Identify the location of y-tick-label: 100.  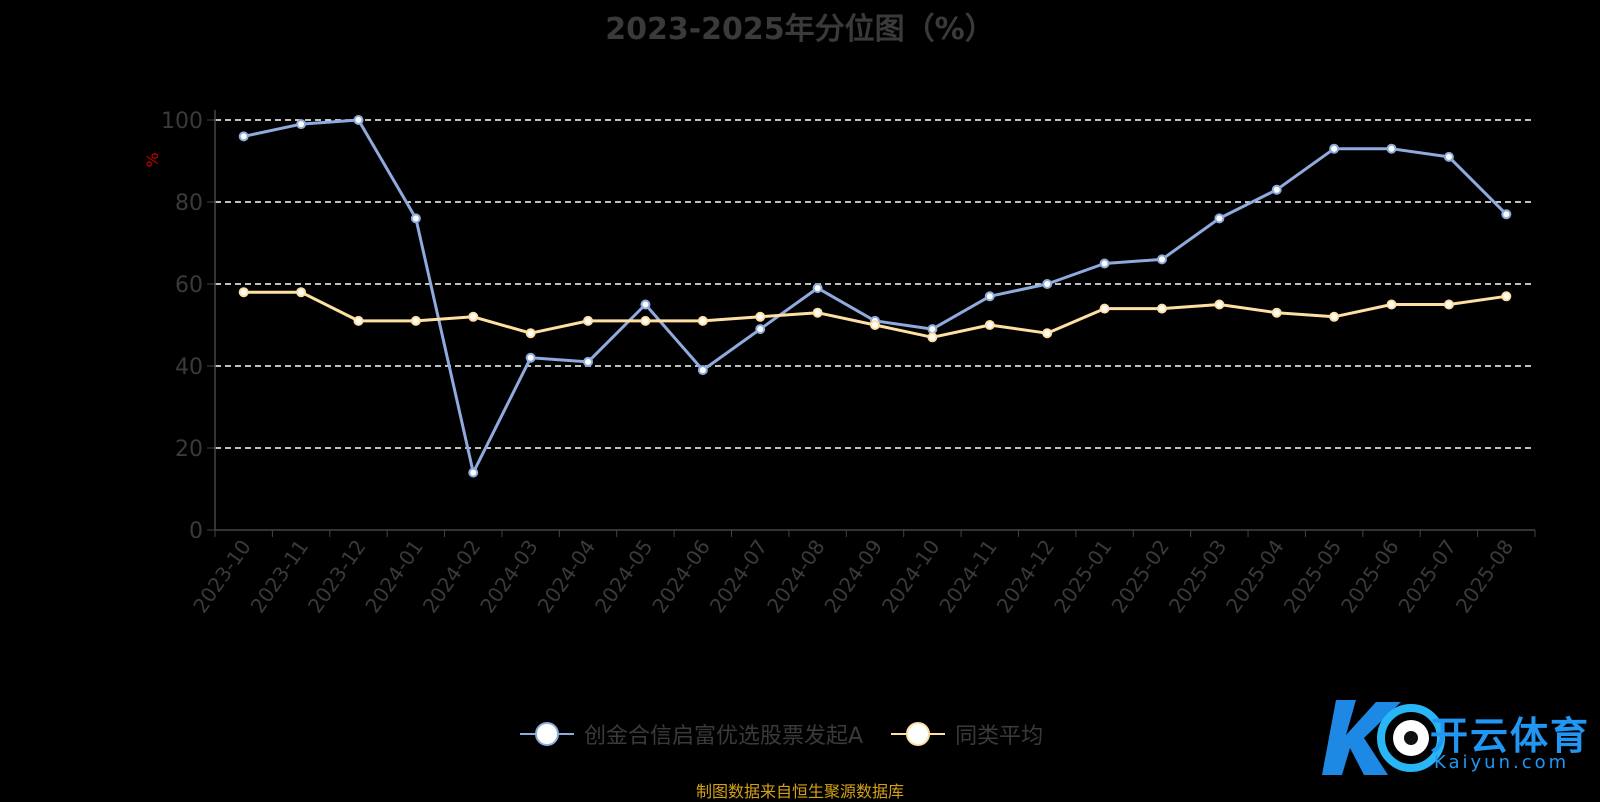
(182, 121).